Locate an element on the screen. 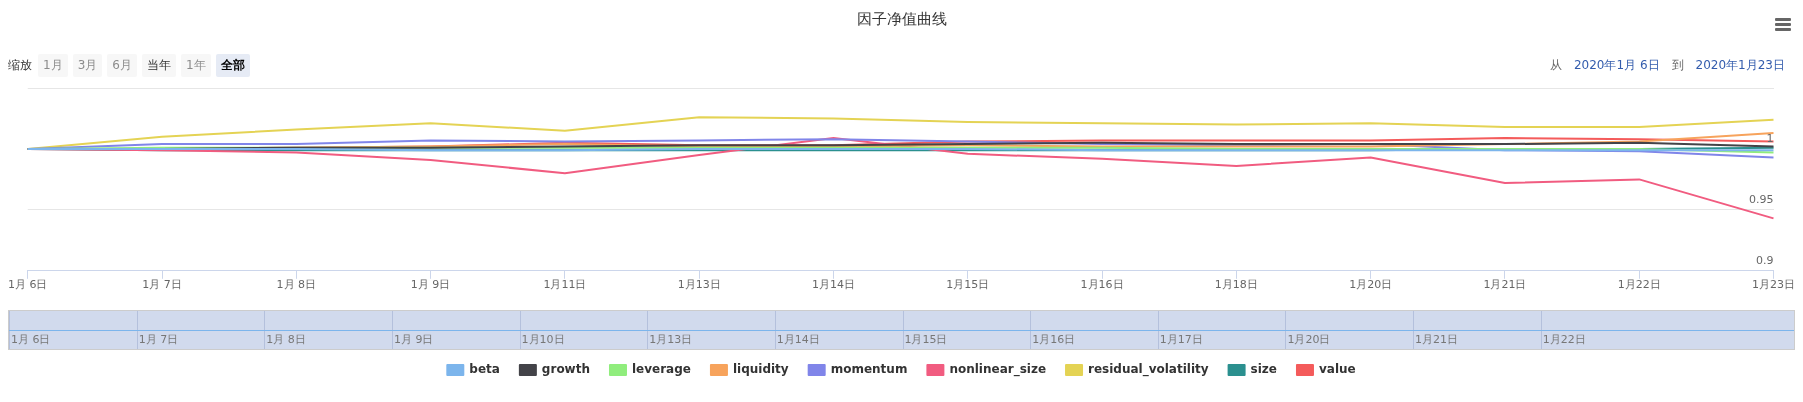 The image size is (1803, 402). text: 1月15日 is located at coordinates (926, 339).